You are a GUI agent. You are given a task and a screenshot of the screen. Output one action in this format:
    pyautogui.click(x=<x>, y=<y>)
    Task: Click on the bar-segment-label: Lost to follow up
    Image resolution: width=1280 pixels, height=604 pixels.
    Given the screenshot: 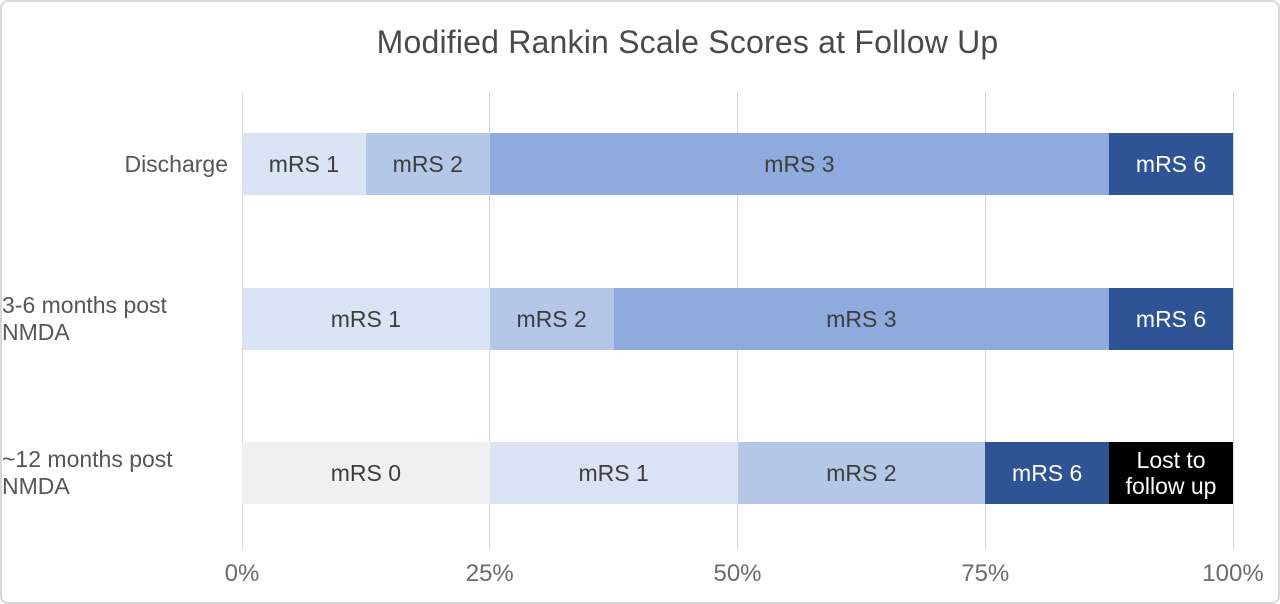 What is the action you would take?
    pyautogui.click(x=1171, y=472)
    